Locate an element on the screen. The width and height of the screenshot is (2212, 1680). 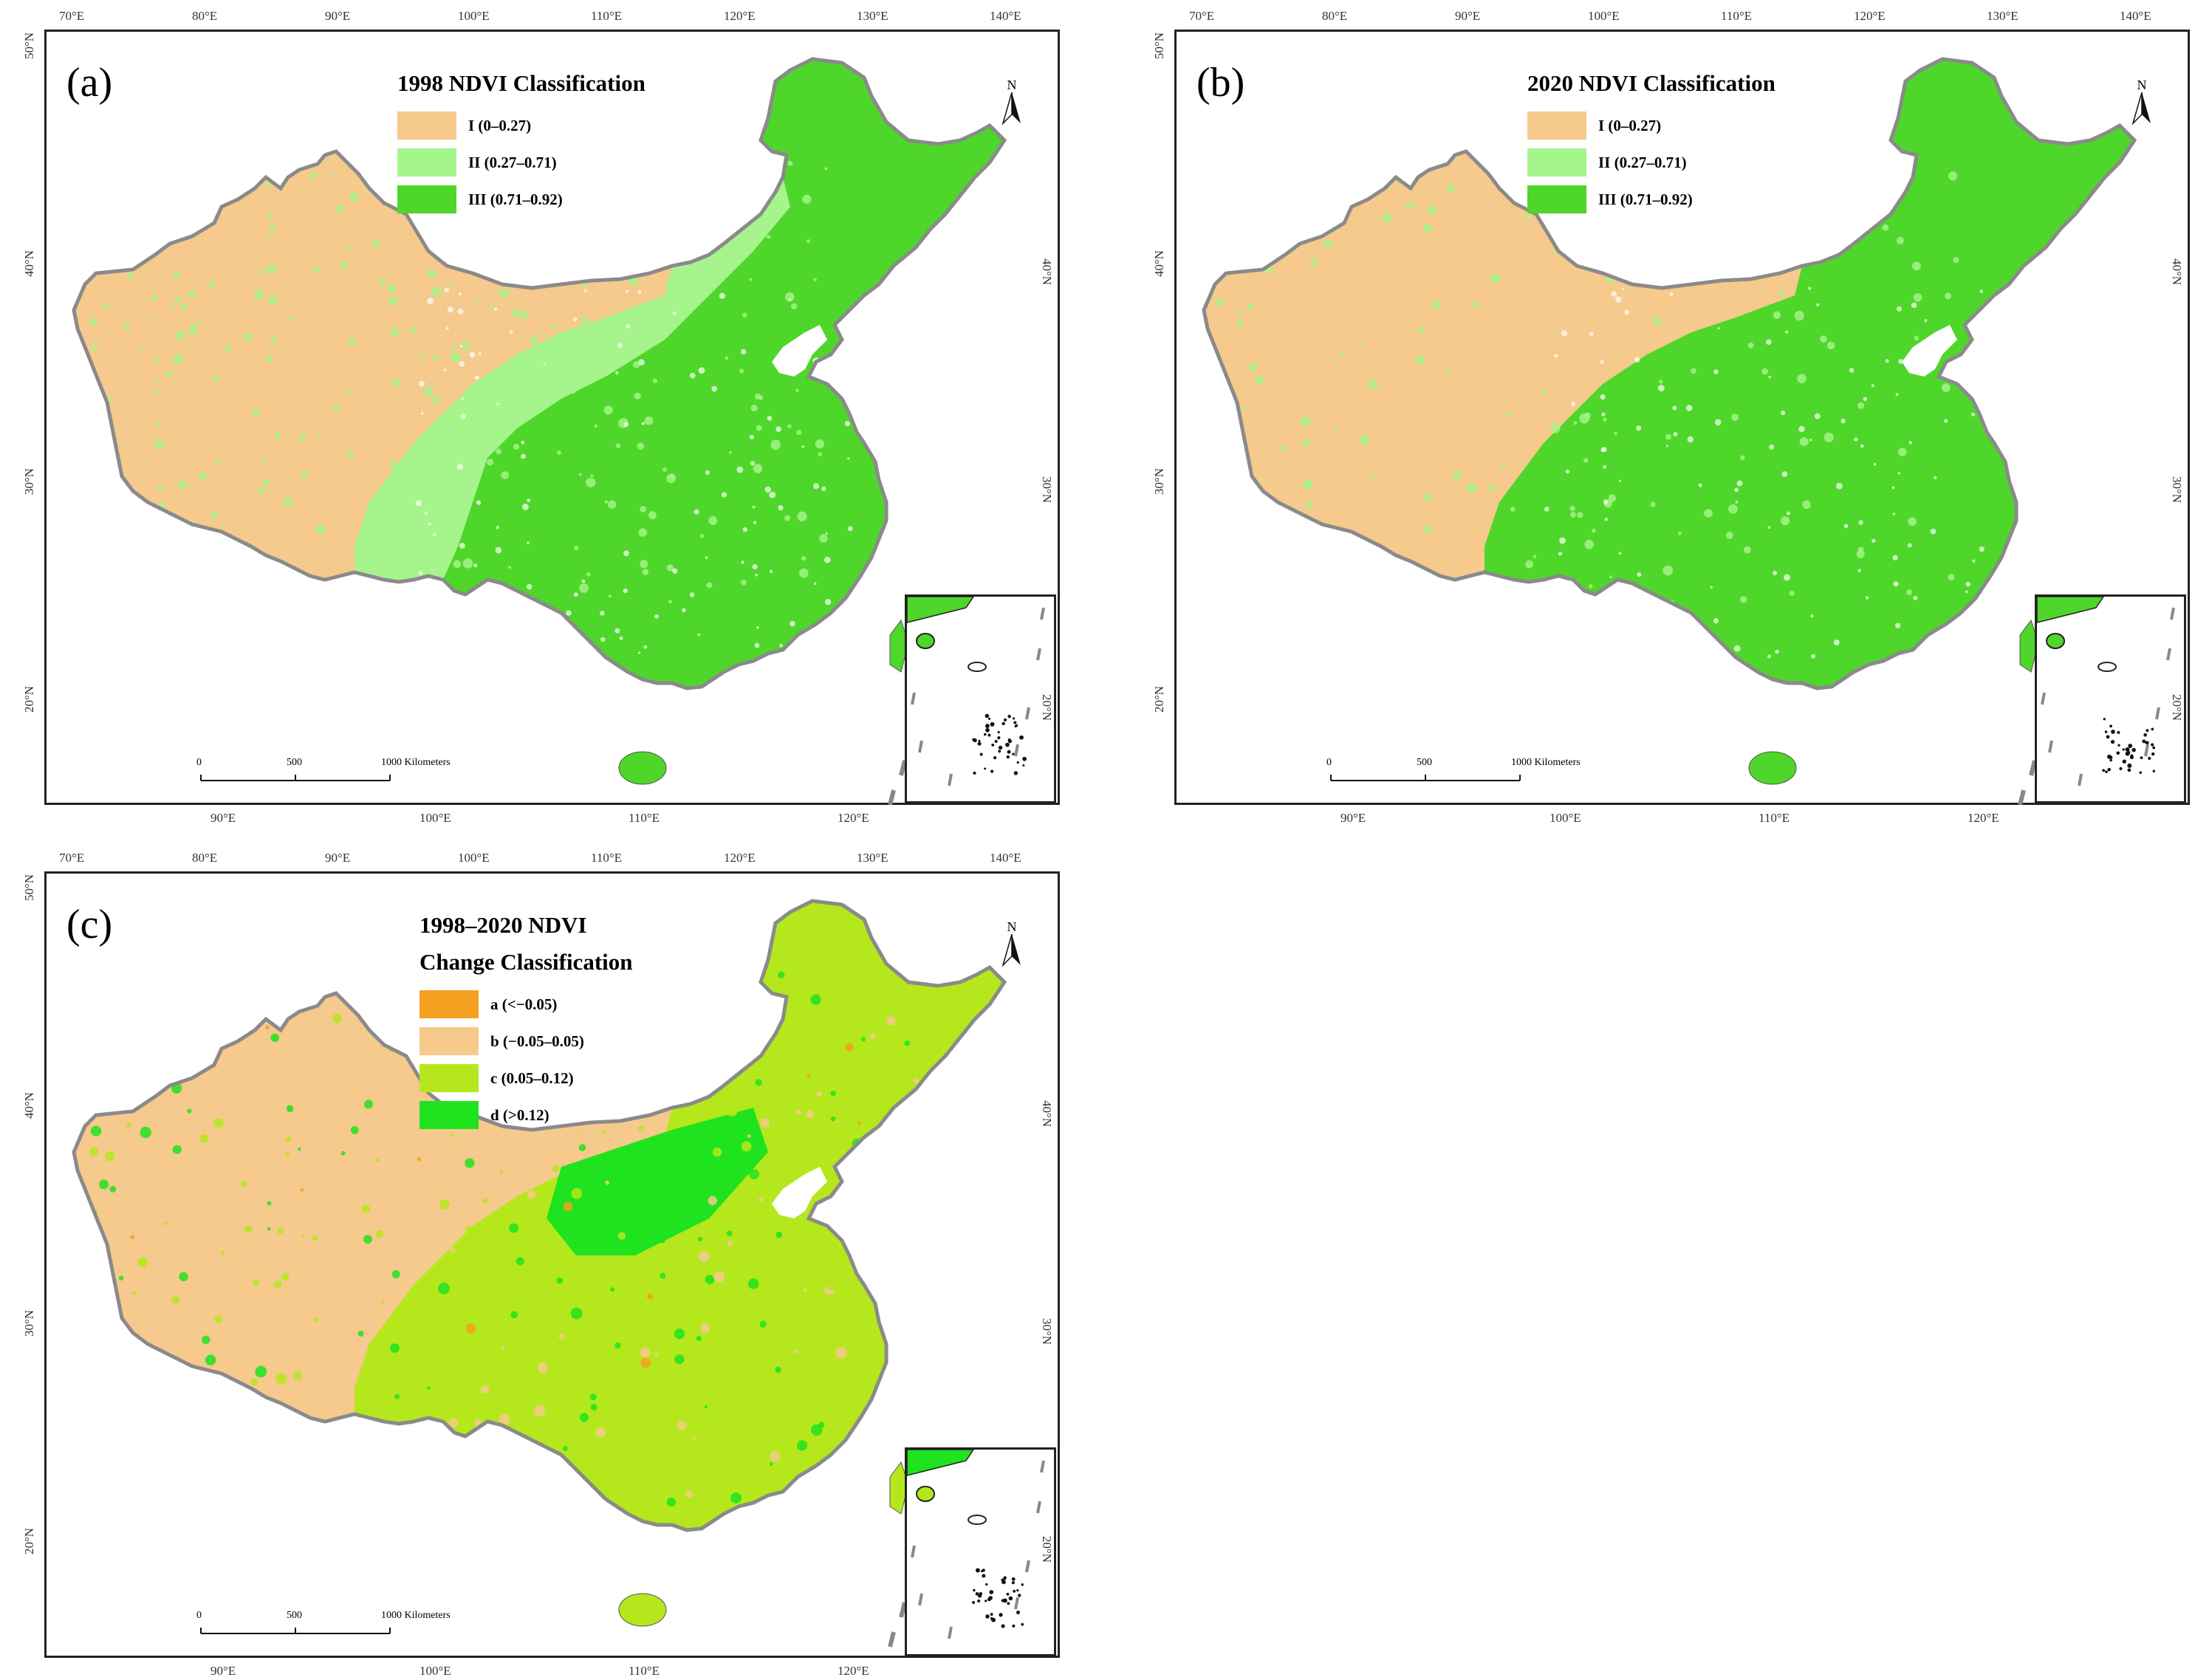
scale-bar-line is located at coordinates (295, 1631).